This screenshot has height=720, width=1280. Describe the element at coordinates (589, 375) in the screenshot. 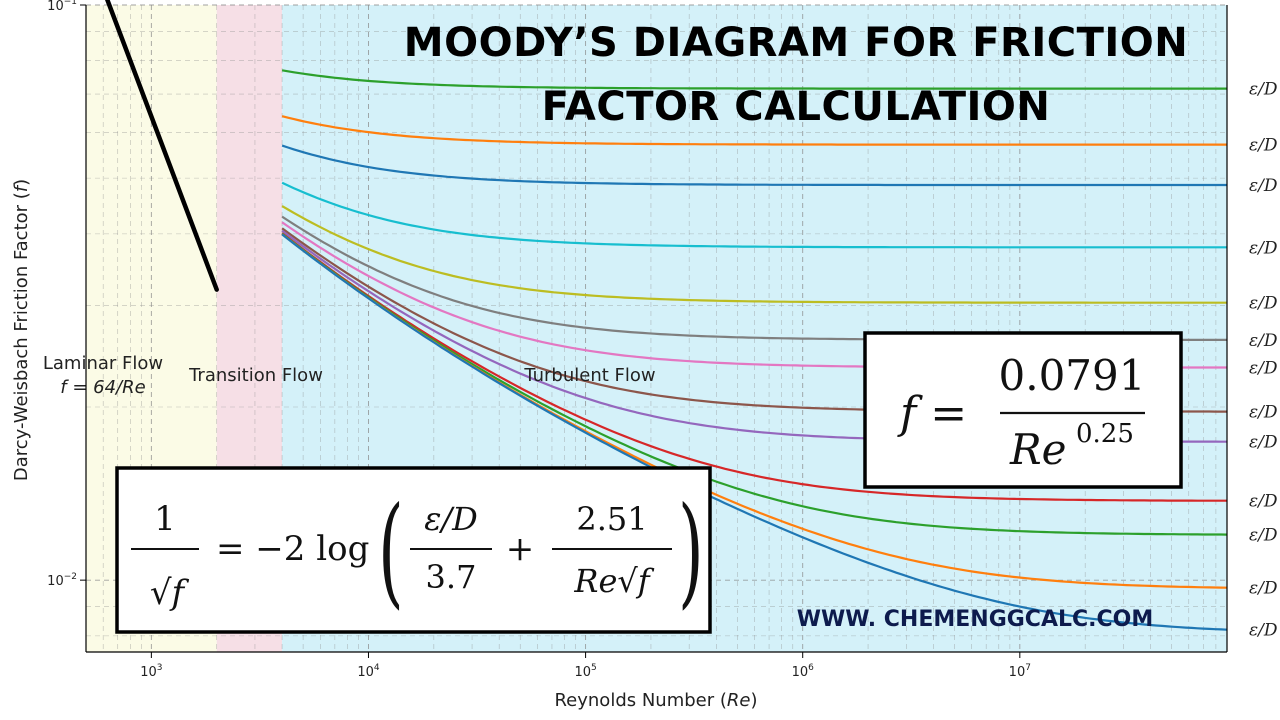

I see `turbulent-flow-label: Turbulent Flow` at that location.